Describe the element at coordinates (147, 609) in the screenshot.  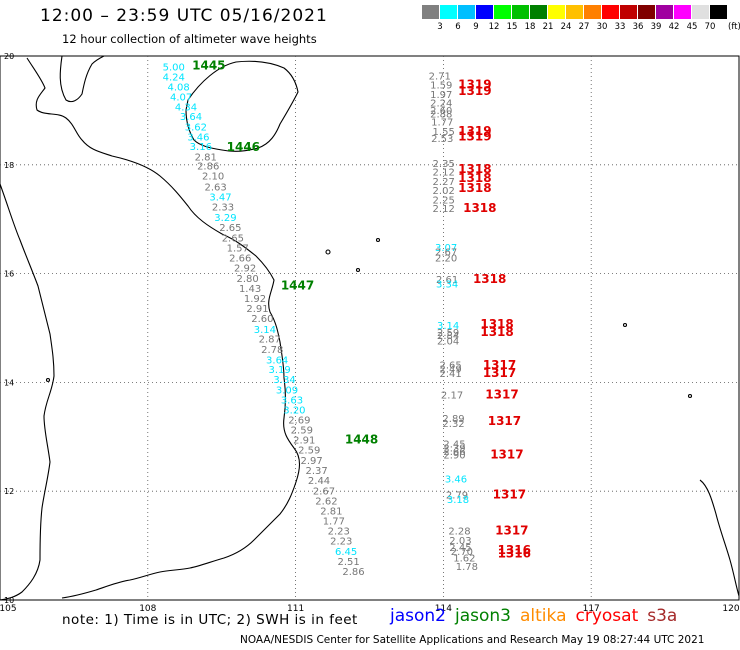
I see `longitude-tick-label: 108` at that location.